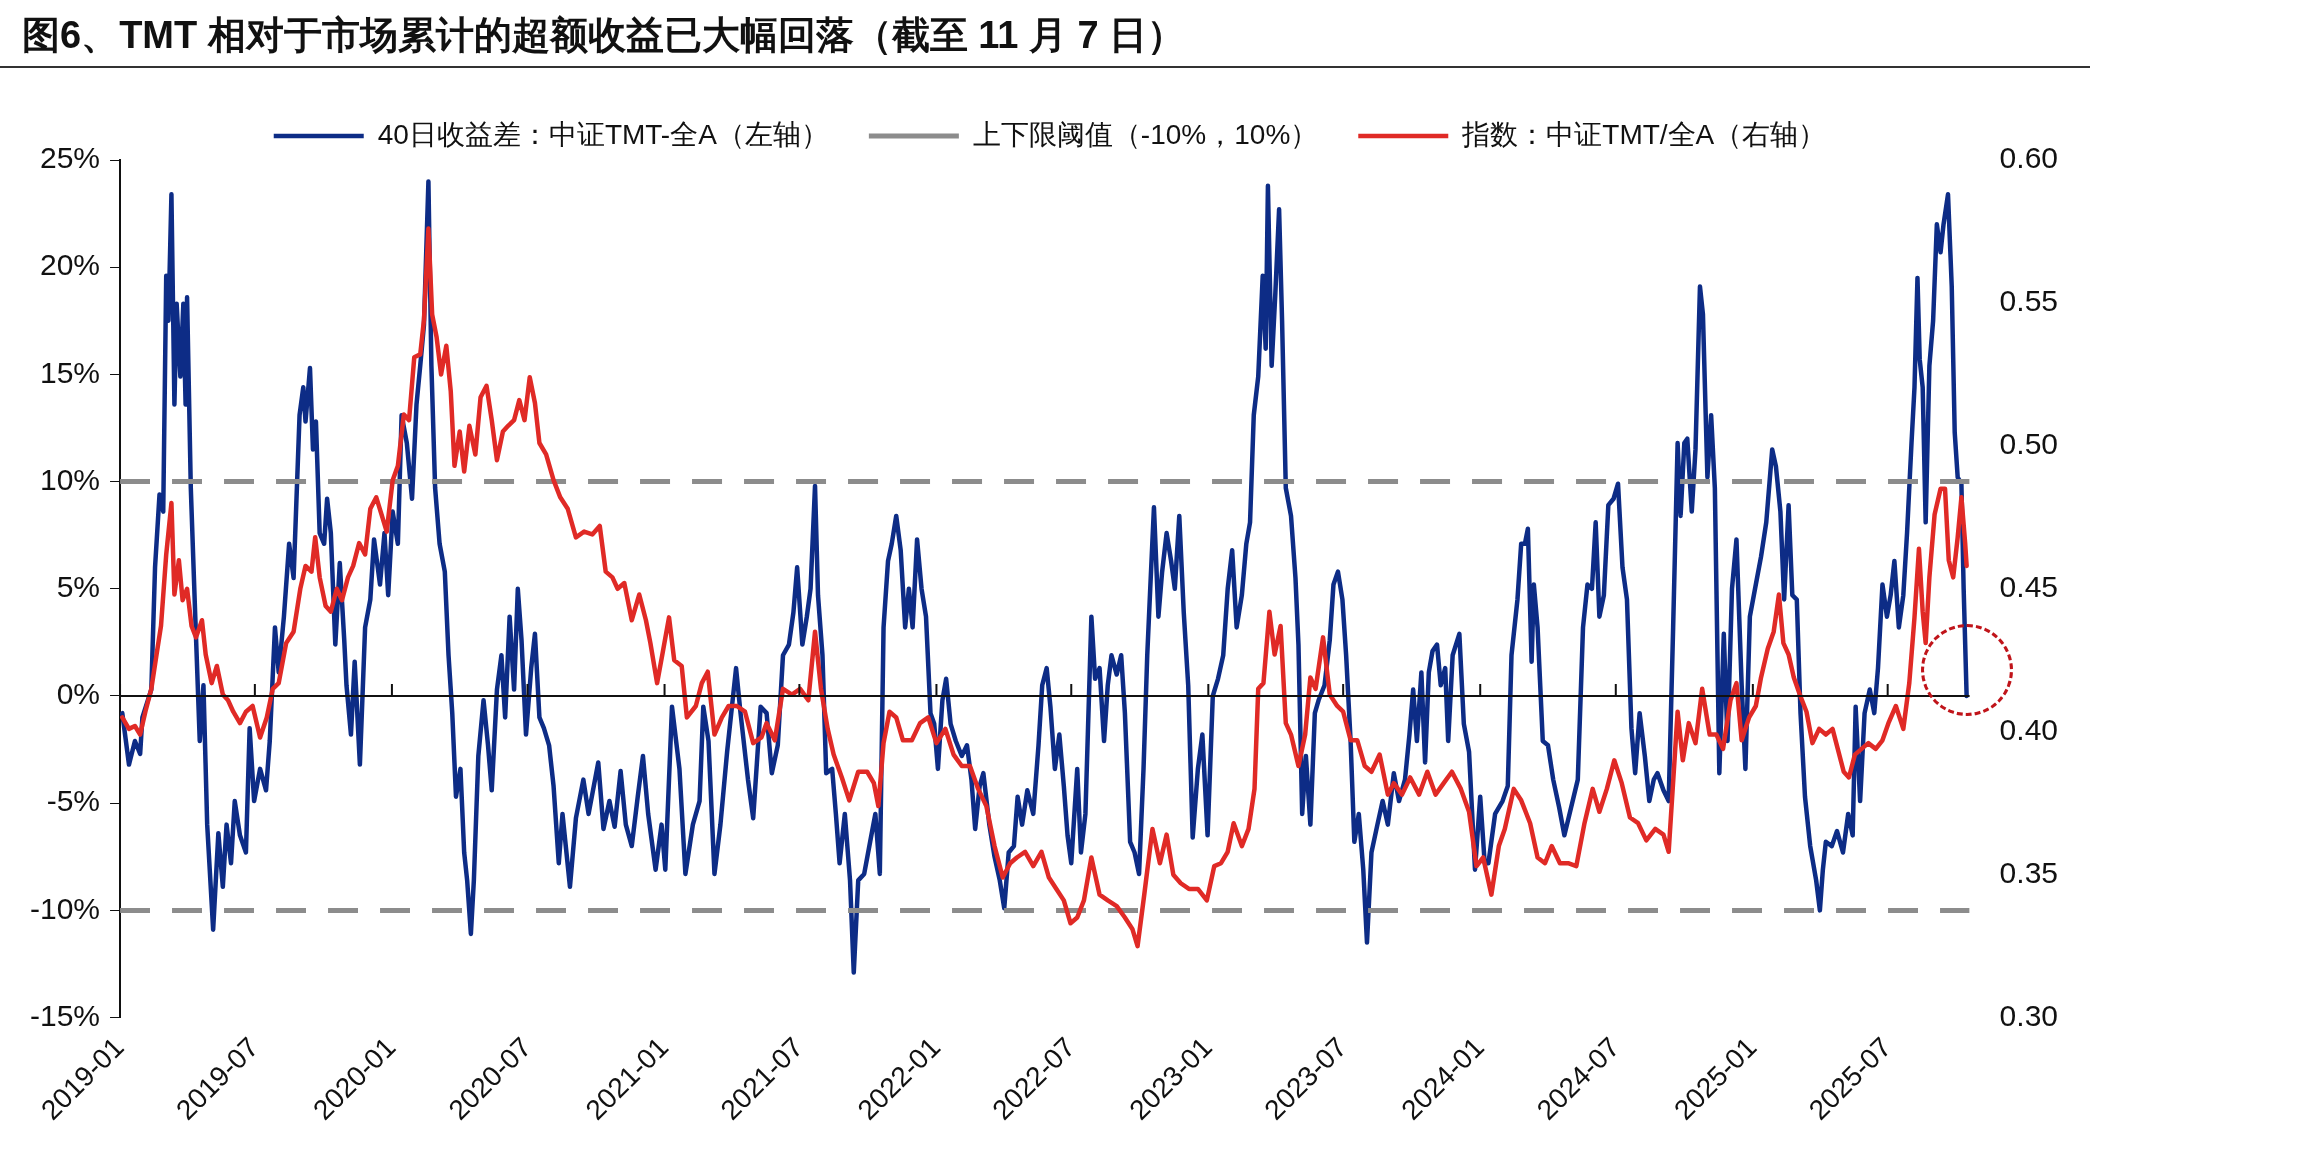 Image resolution: width=2309 pixels, height=1170 pixels. I want to click on y-tick-label: 25%, so click(70, 158).